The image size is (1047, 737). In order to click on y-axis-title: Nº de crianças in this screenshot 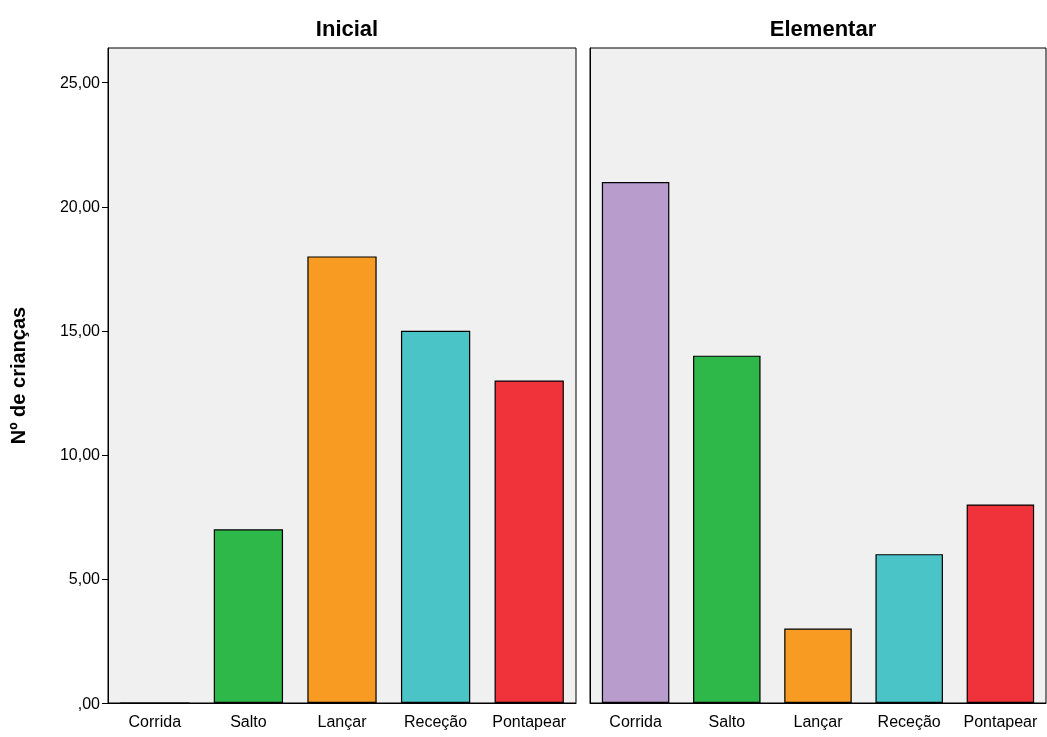, I will do `click(18, 375)`.